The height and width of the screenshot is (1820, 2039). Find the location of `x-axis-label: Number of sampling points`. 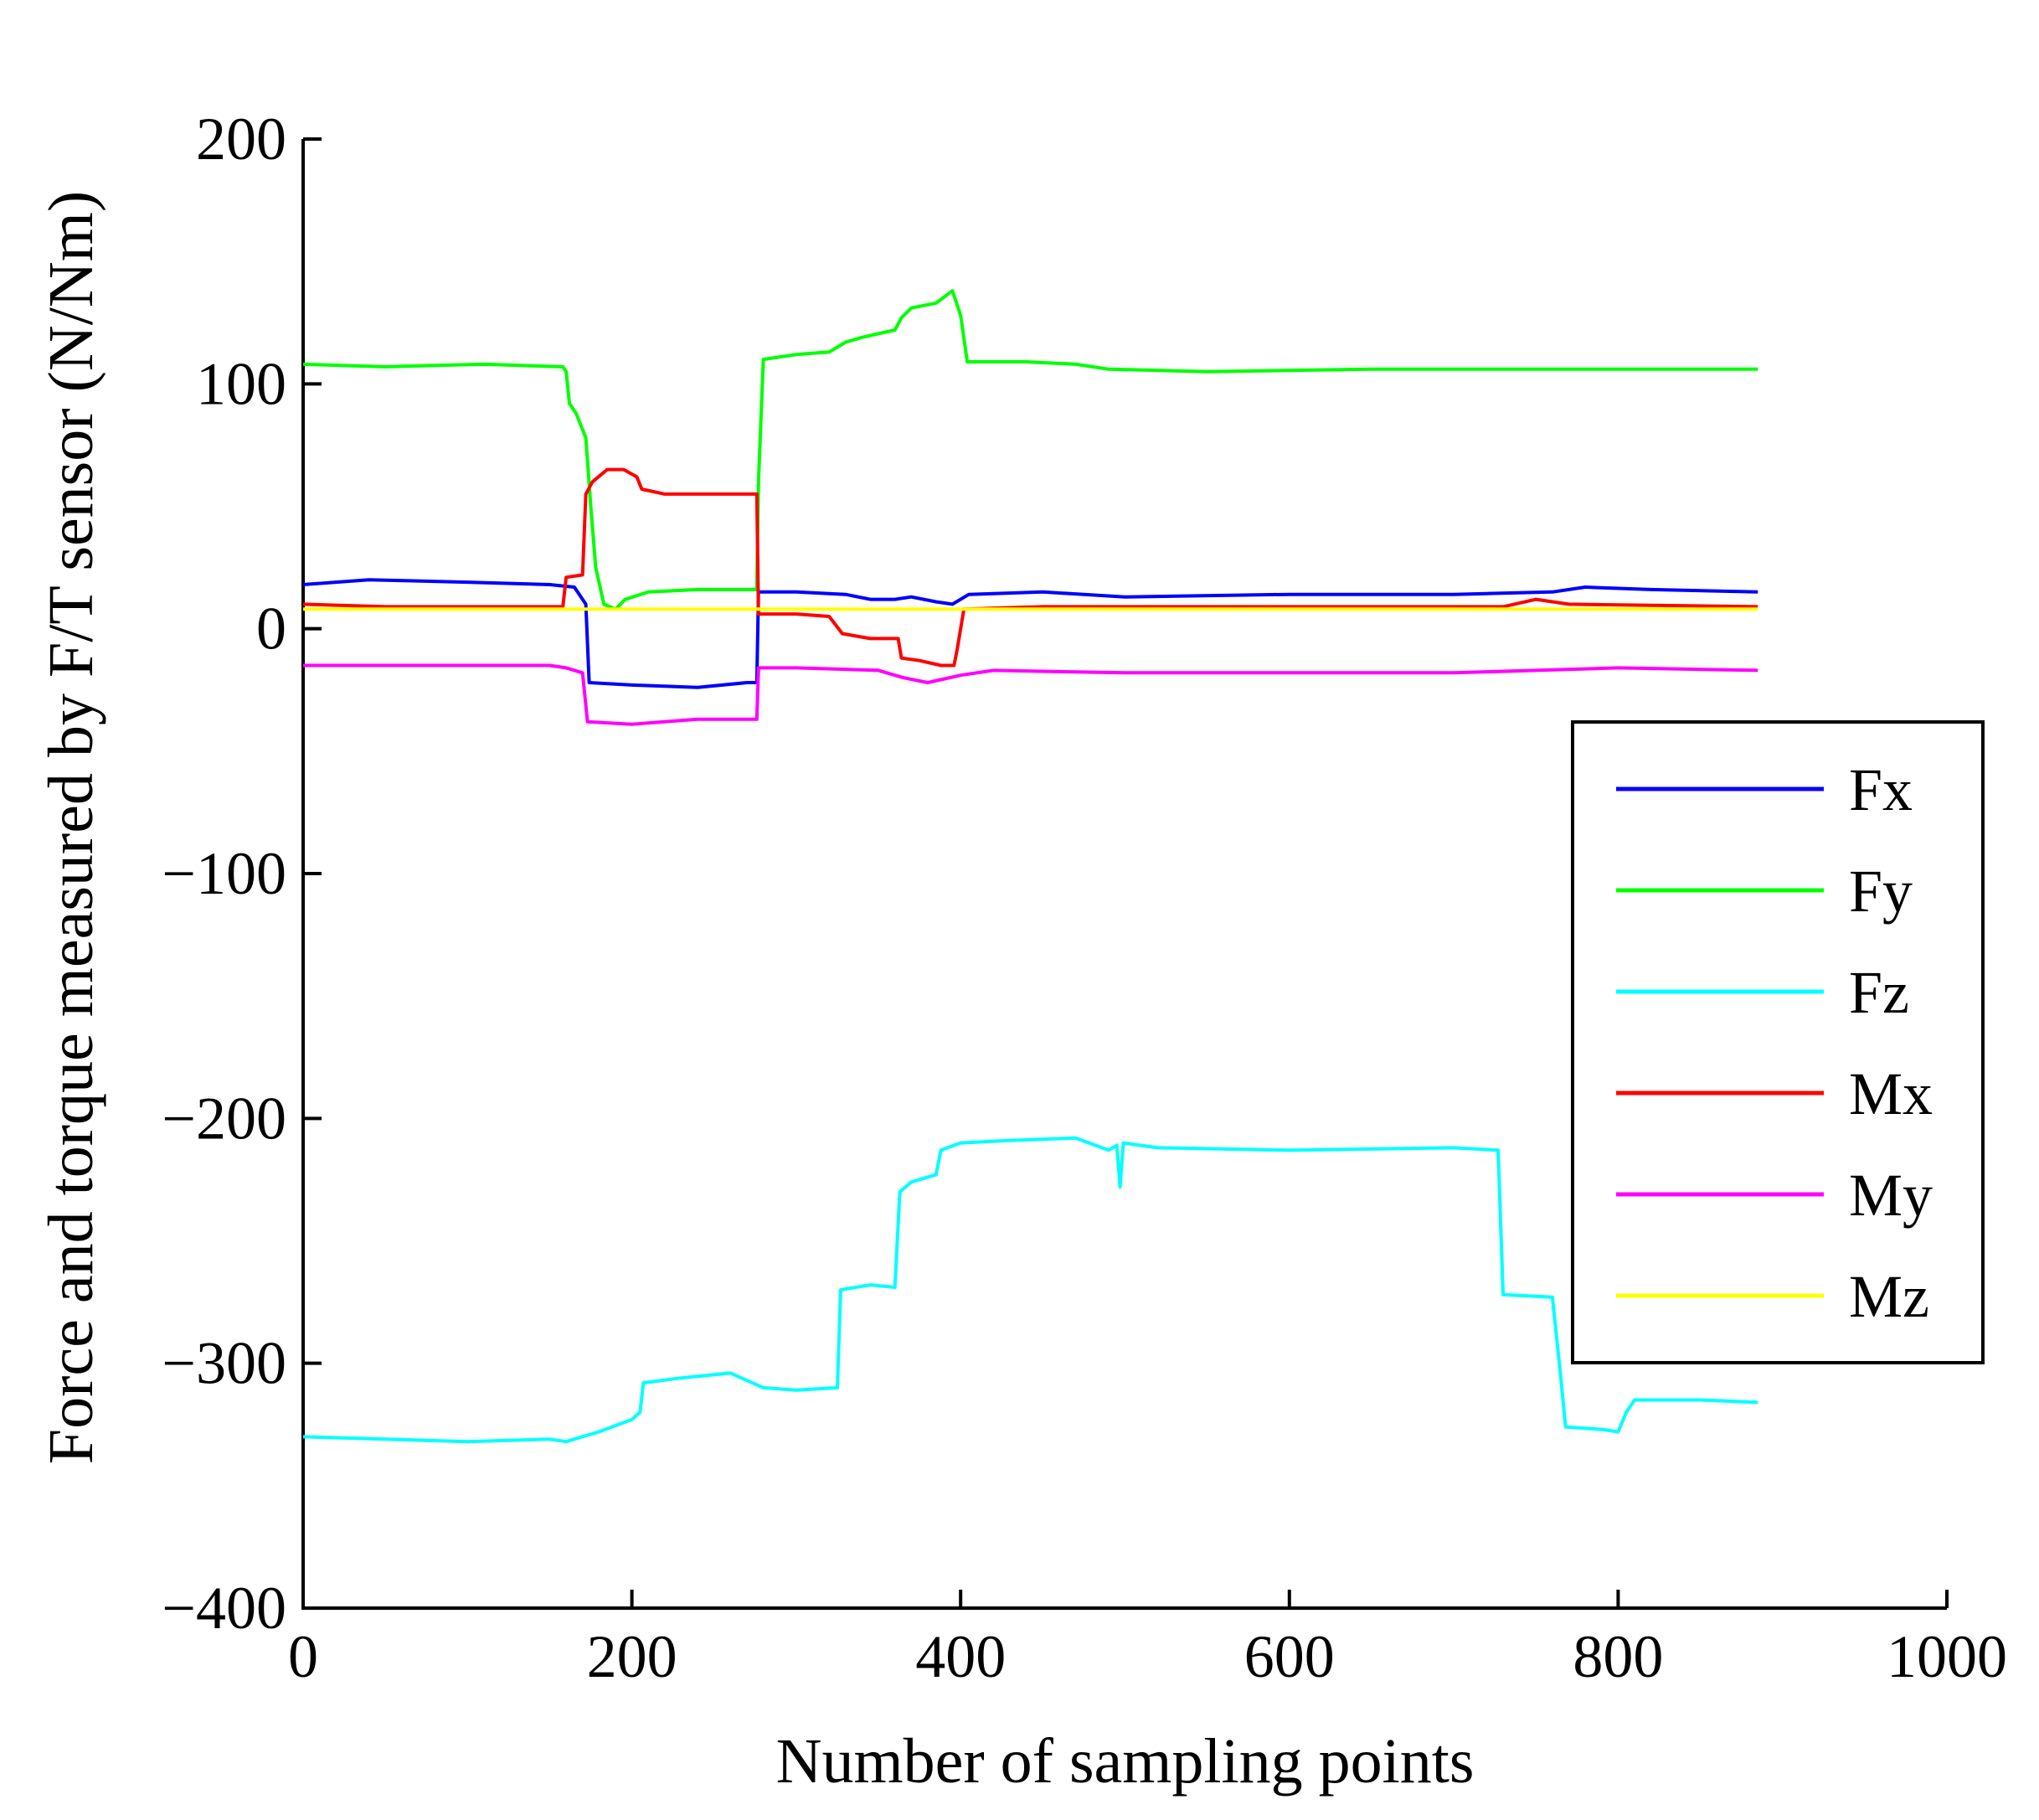

x-axis-label: Number of sampling points is located at coordinates (1125, 1761).